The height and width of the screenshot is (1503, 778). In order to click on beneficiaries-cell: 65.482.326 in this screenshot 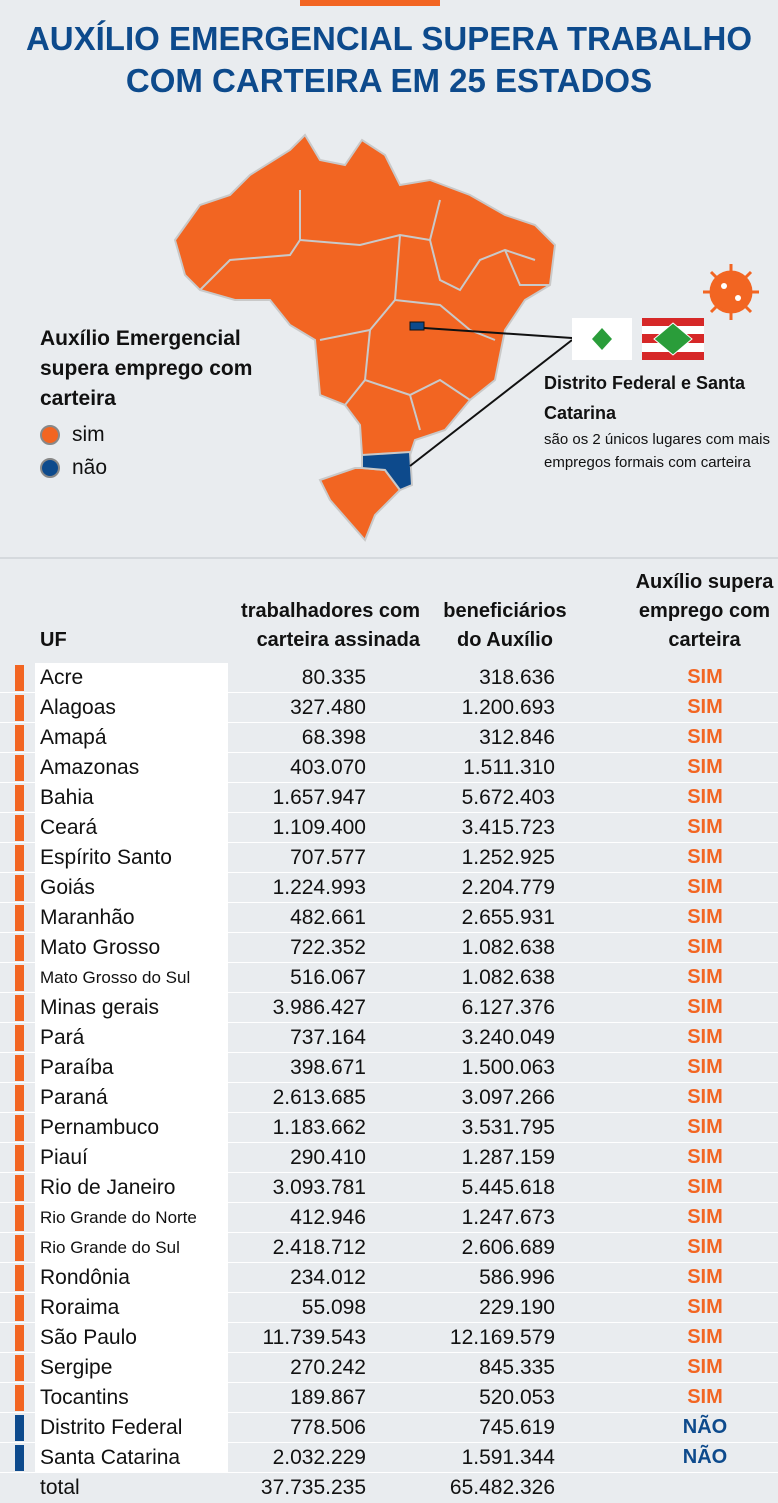, I will do `click(502, 1487)`.